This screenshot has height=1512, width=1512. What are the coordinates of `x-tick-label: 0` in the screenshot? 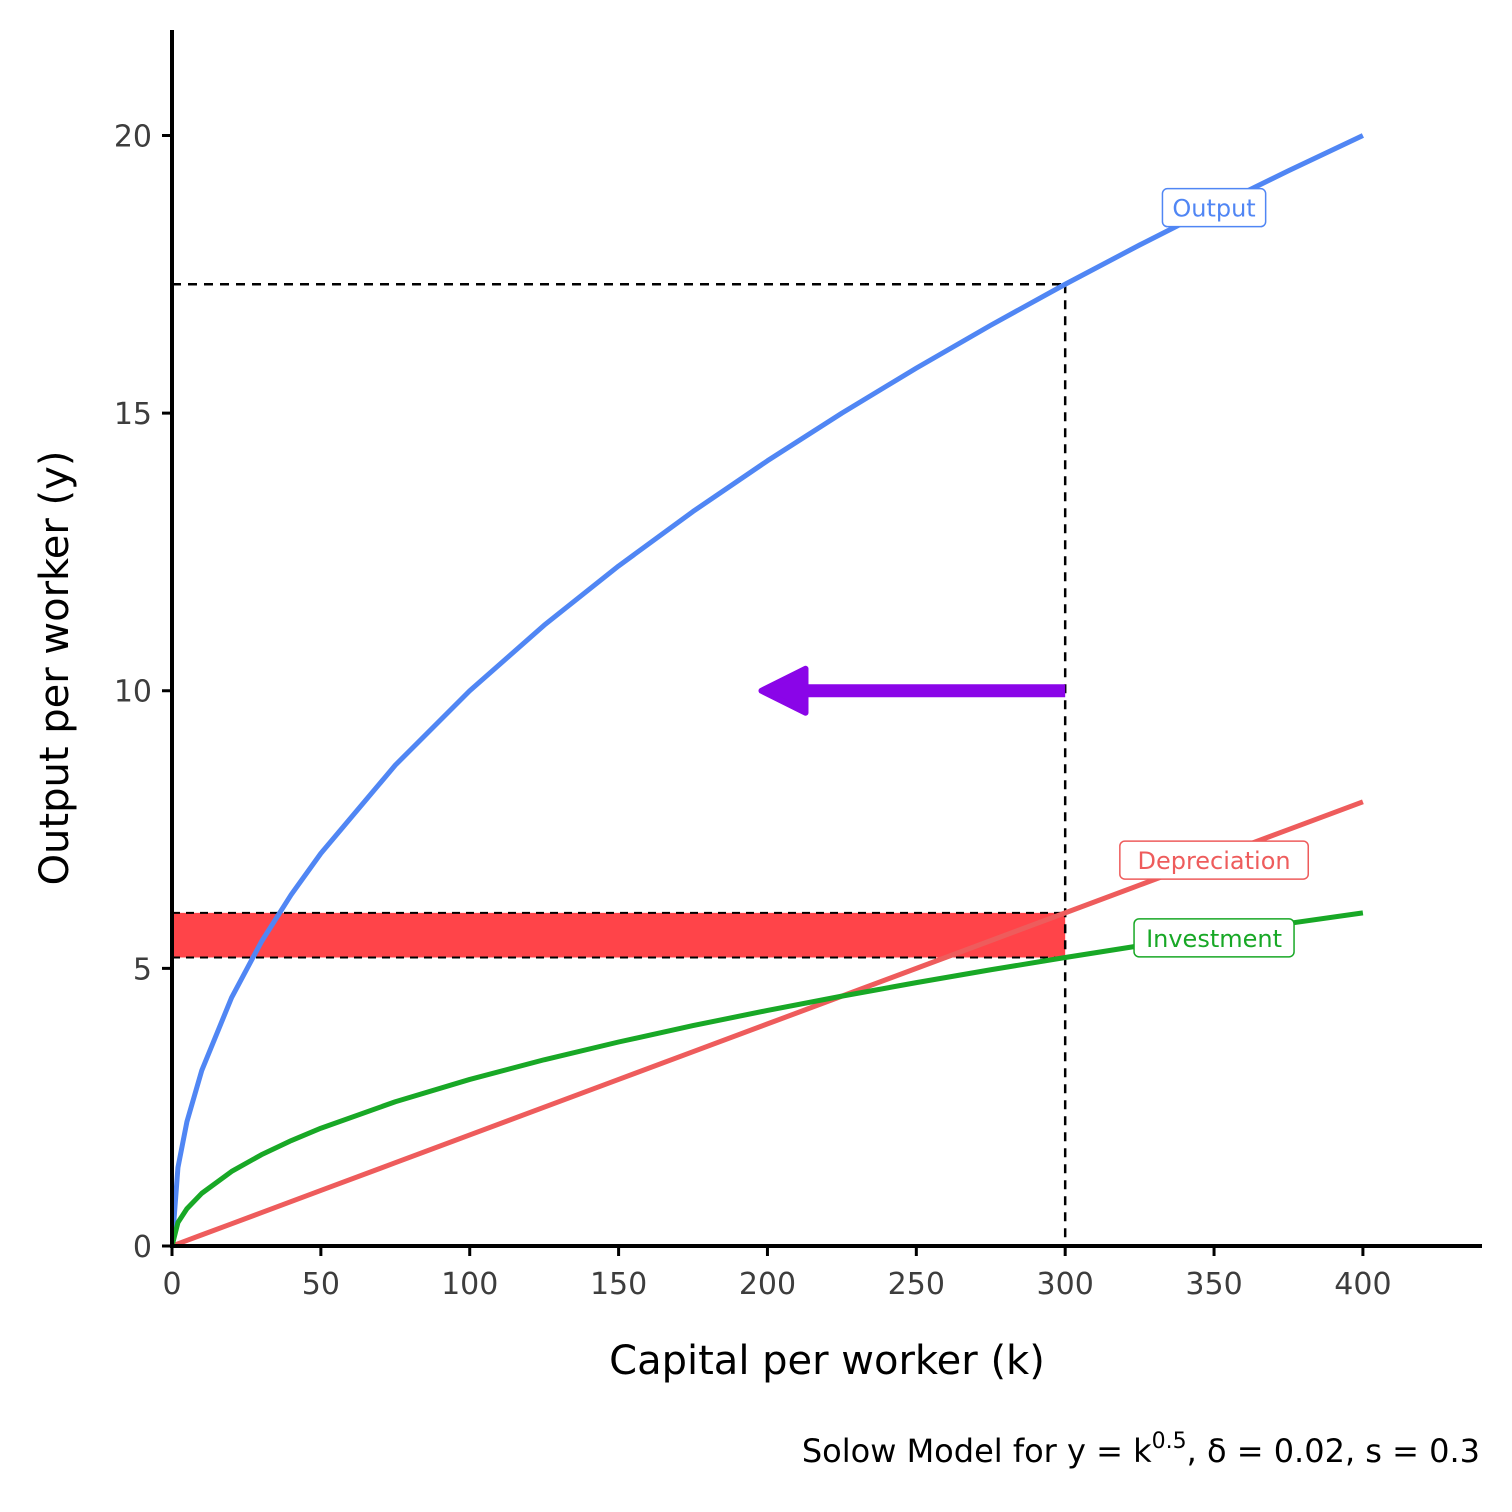 It's located at (171, 1284).